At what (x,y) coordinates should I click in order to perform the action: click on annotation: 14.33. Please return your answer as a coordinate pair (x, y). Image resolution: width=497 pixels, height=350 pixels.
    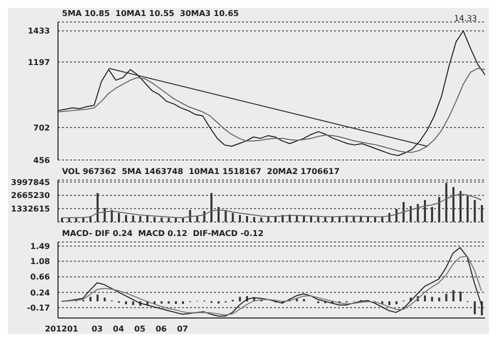
    Looking at the image, I should click on (465, 18).